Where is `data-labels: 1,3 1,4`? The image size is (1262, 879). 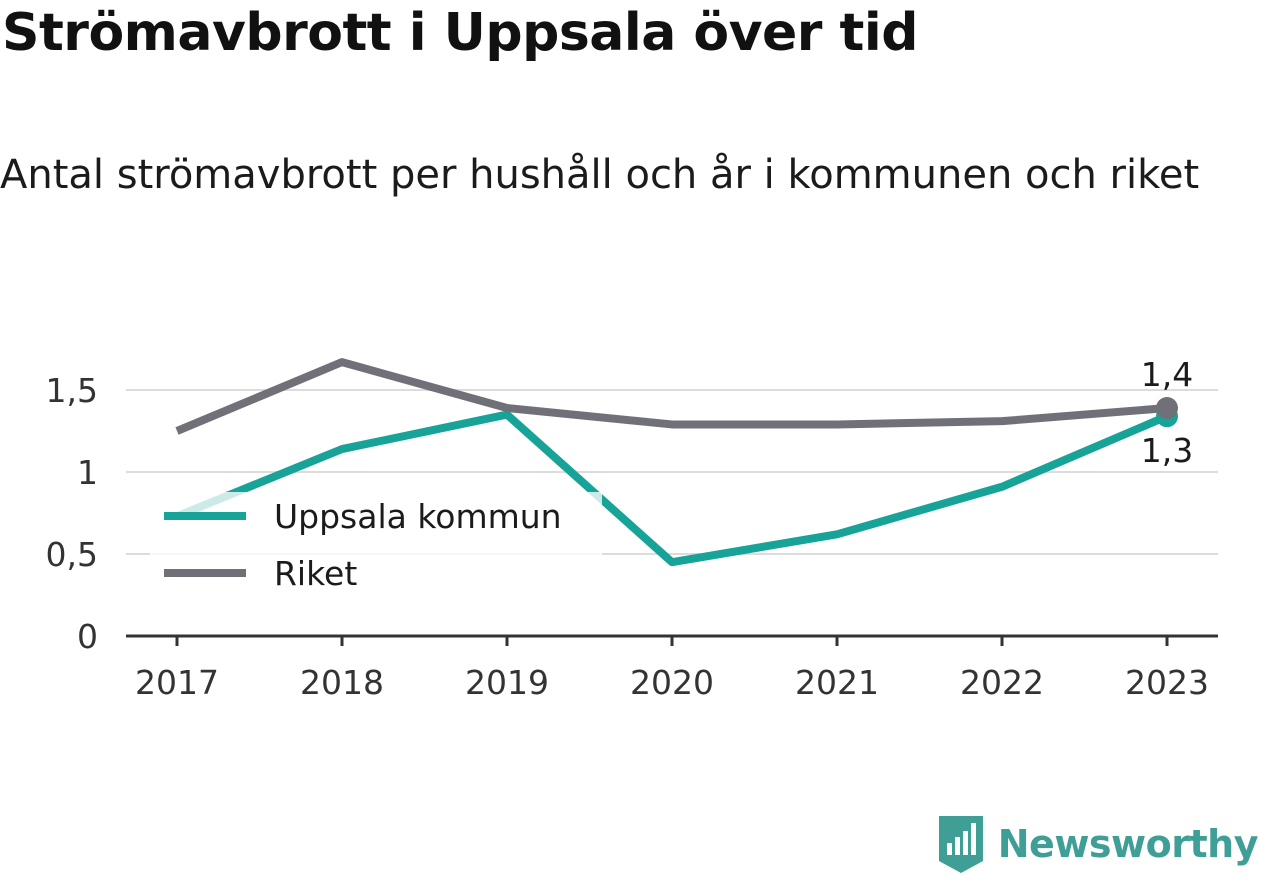 data-labels: 1,3 1,4 is located at coordinates (1167, 412).